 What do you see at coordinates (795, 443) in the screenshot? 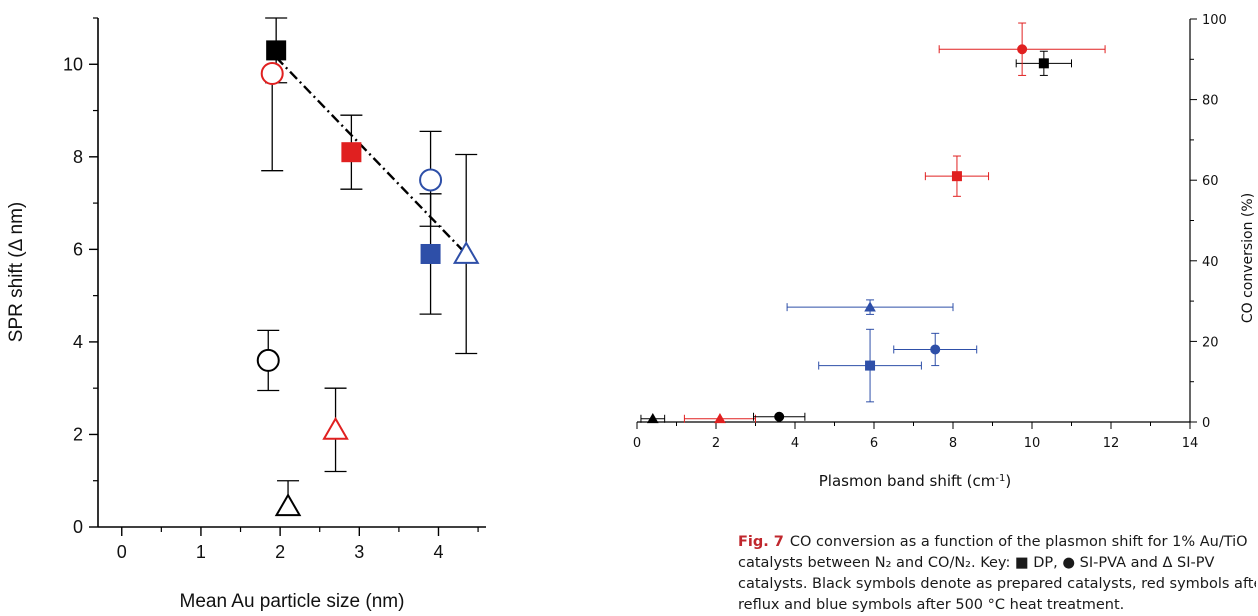
I see `right-x-tick-label: 4` at bounding box center [795, 443].